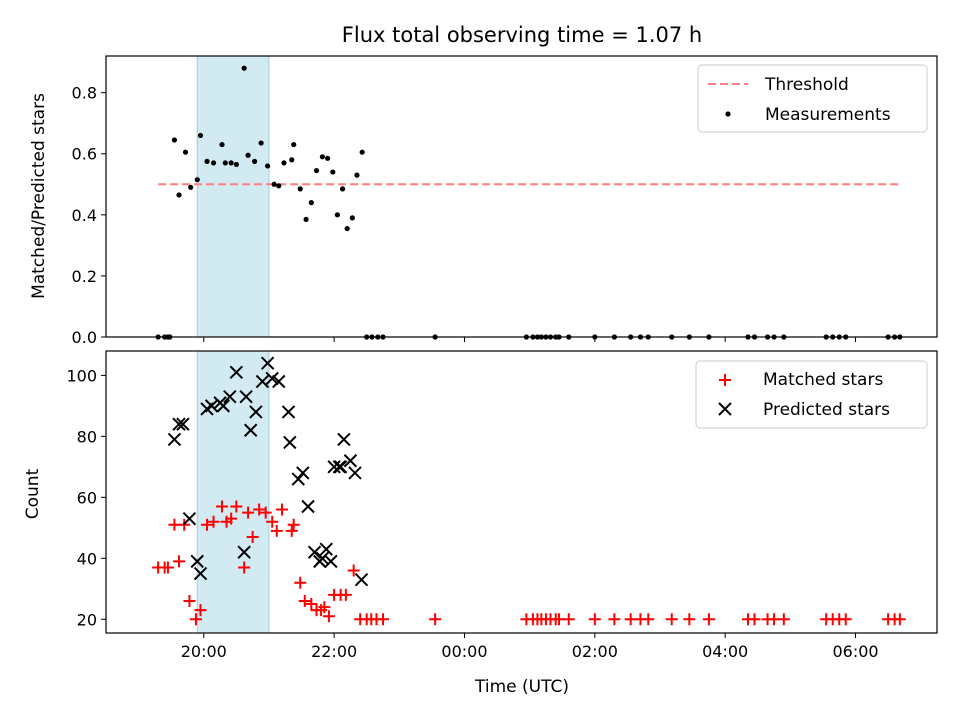 The height and width of the screenshot is (720, 960). Describe the element at coordinates (812, 98) in the screenshot. I see `ratio-legend: Threshold Measurements` at that location.